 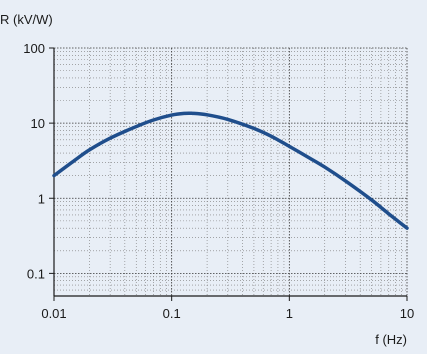 What do you see at coordinates (26, 19) in the screenshot?
I see `y-axis-label: R (kV/W)` at bounding box center [26, 19].